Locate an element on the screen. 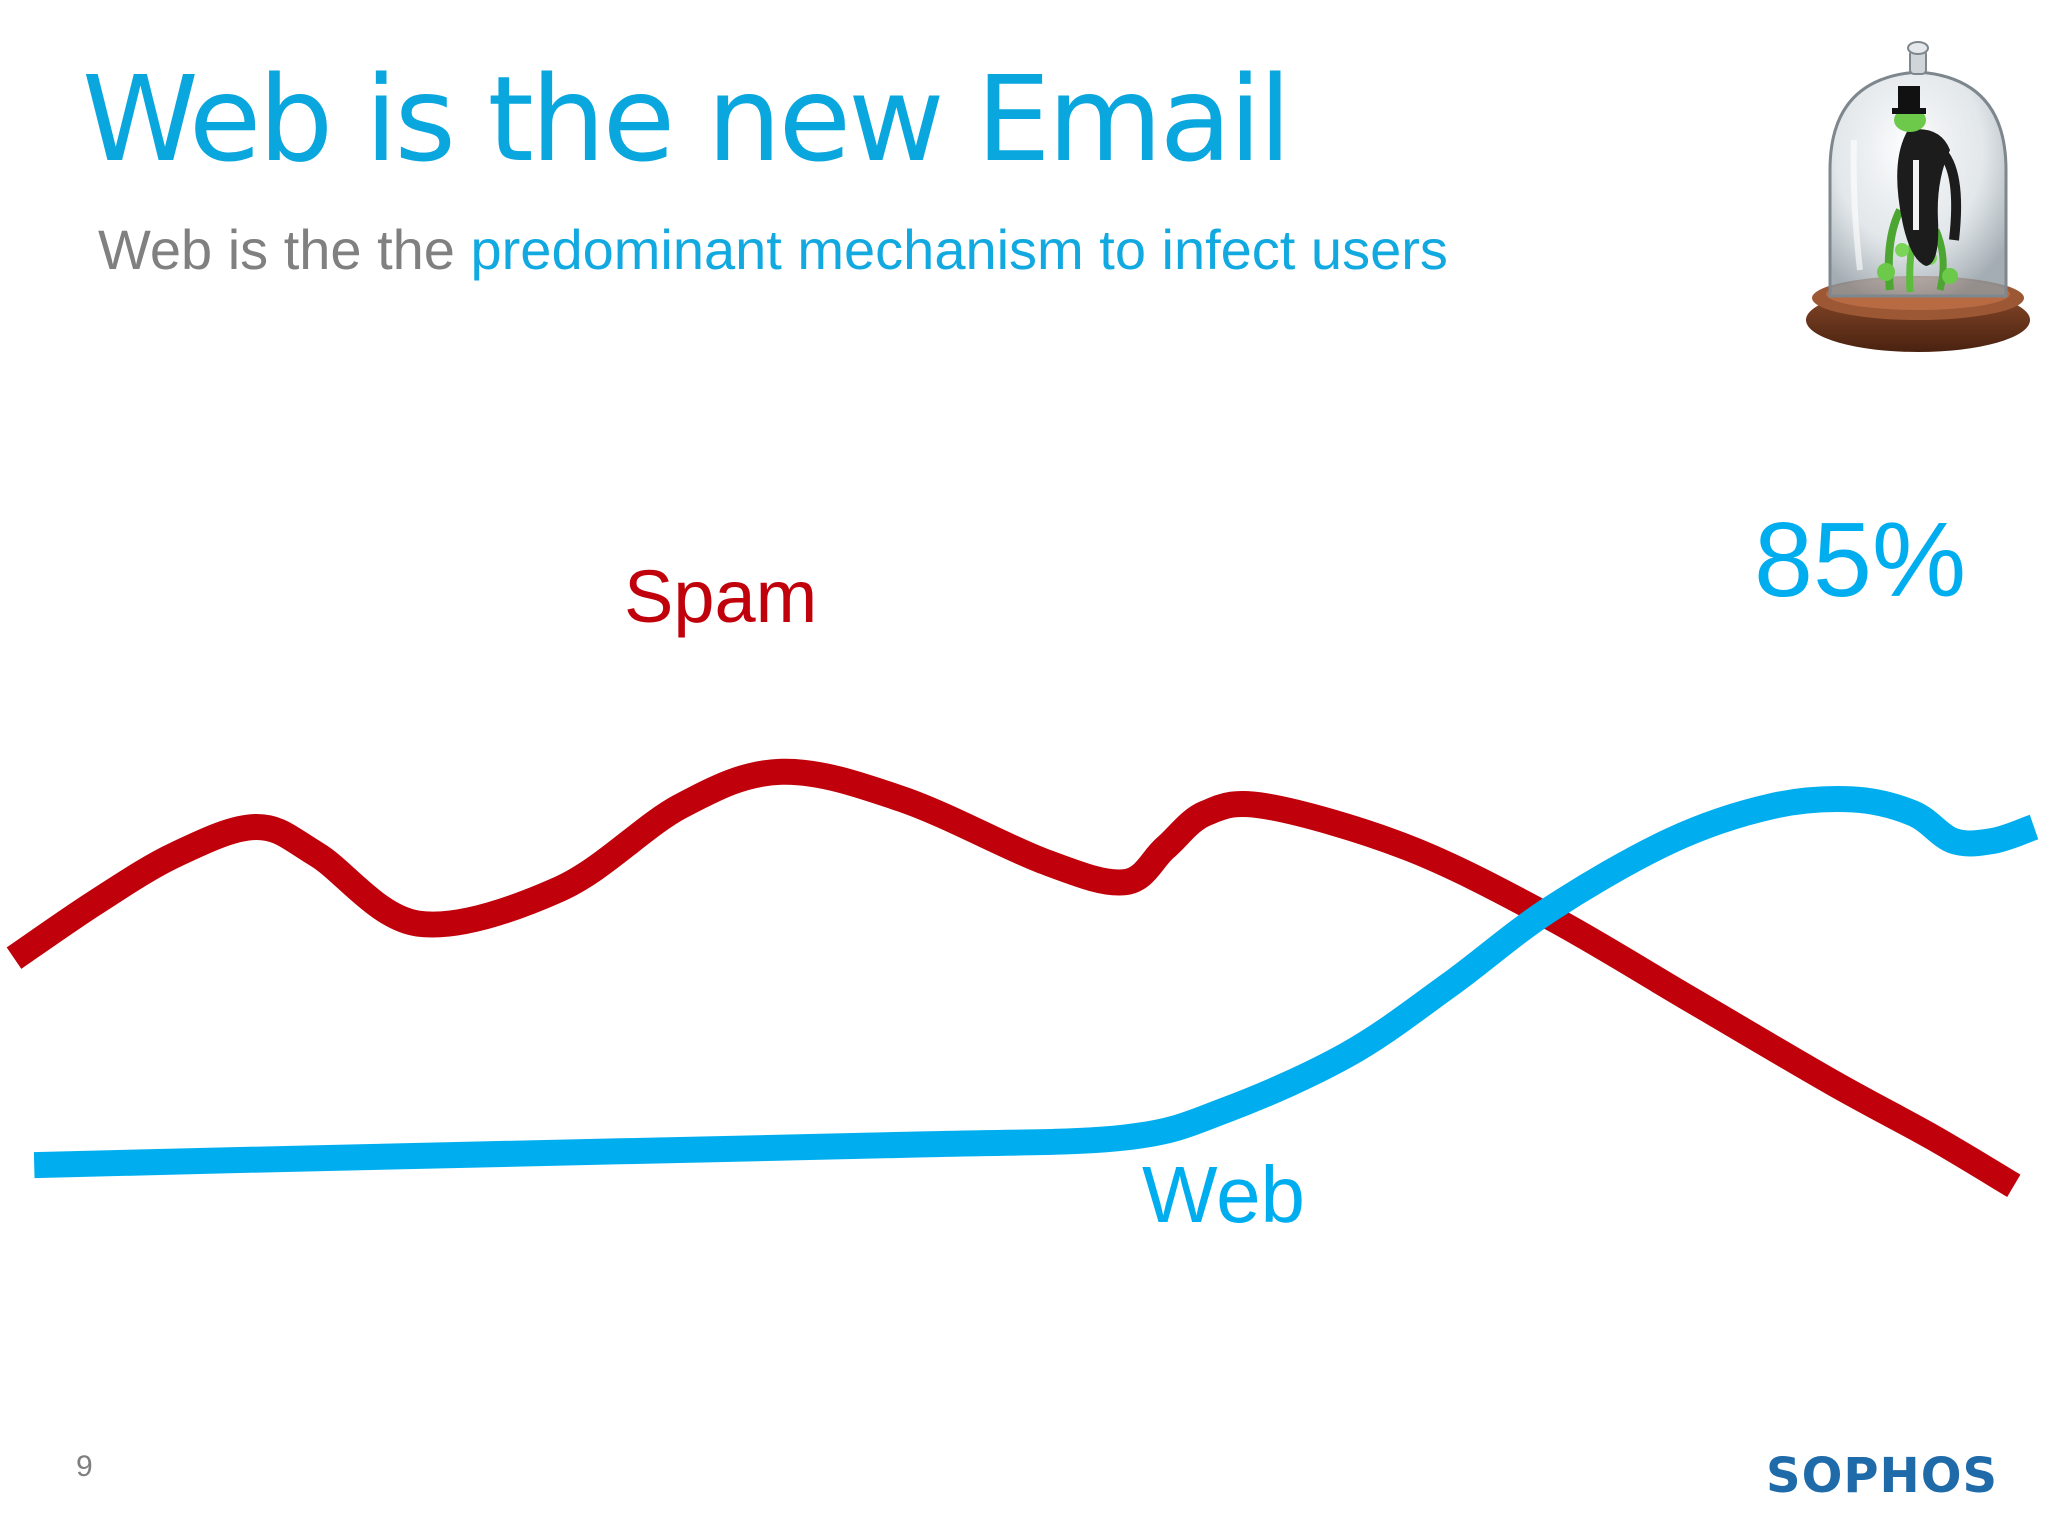 The width and height of the screenshot is (2048, 1536). slide-title: Web is the new Email is located at coordinates (686, 119).